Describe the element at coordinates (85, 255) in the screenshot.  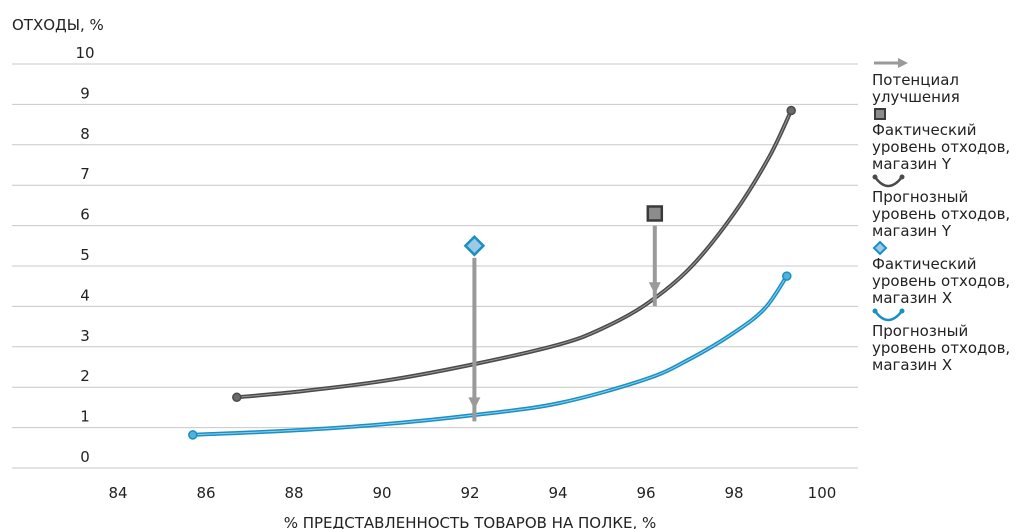
I see `y-tick-label: 5` at that location.